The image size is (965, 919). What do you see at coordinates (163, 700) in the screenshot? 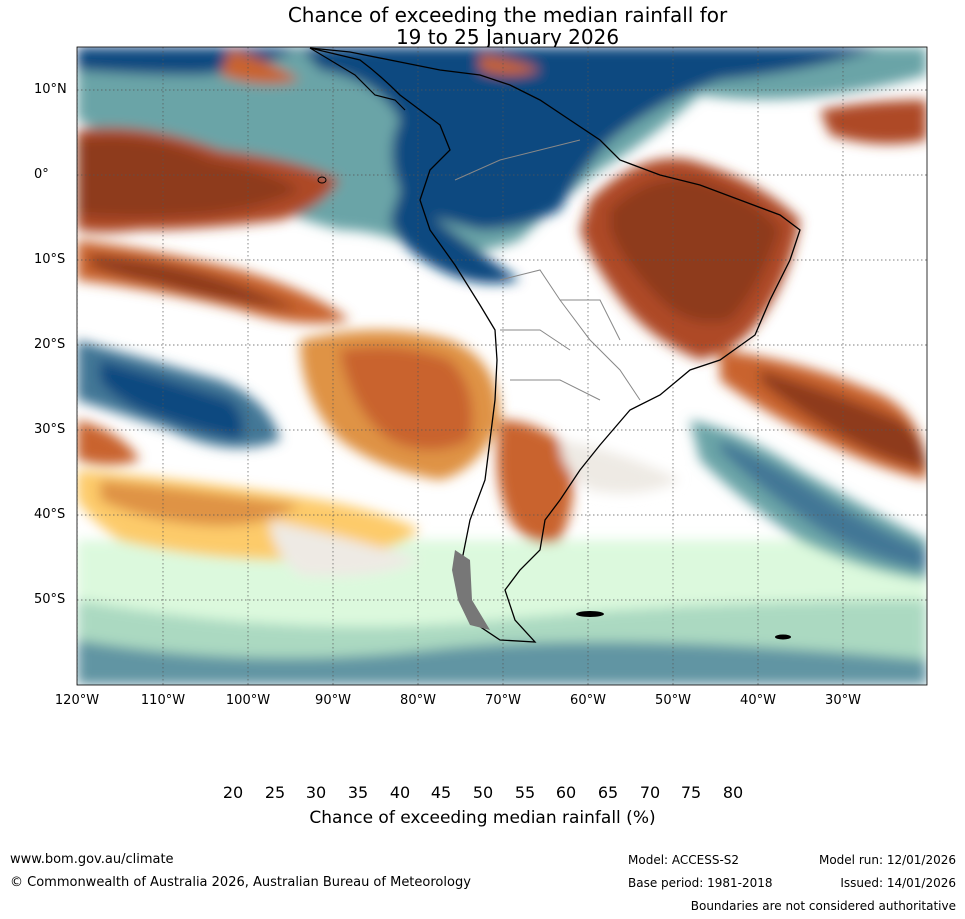
I see `lon-label: 110°W` at bounding box center [163, 700].